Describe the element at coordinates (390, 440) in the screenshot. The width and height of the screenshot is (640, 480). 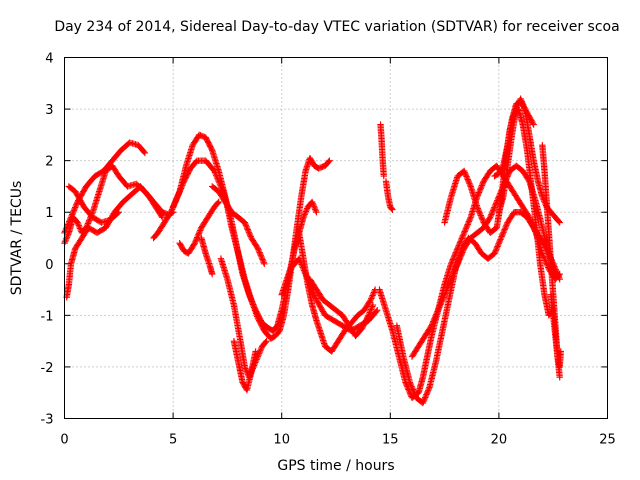
I see `x-tick-label: 15` at that location.